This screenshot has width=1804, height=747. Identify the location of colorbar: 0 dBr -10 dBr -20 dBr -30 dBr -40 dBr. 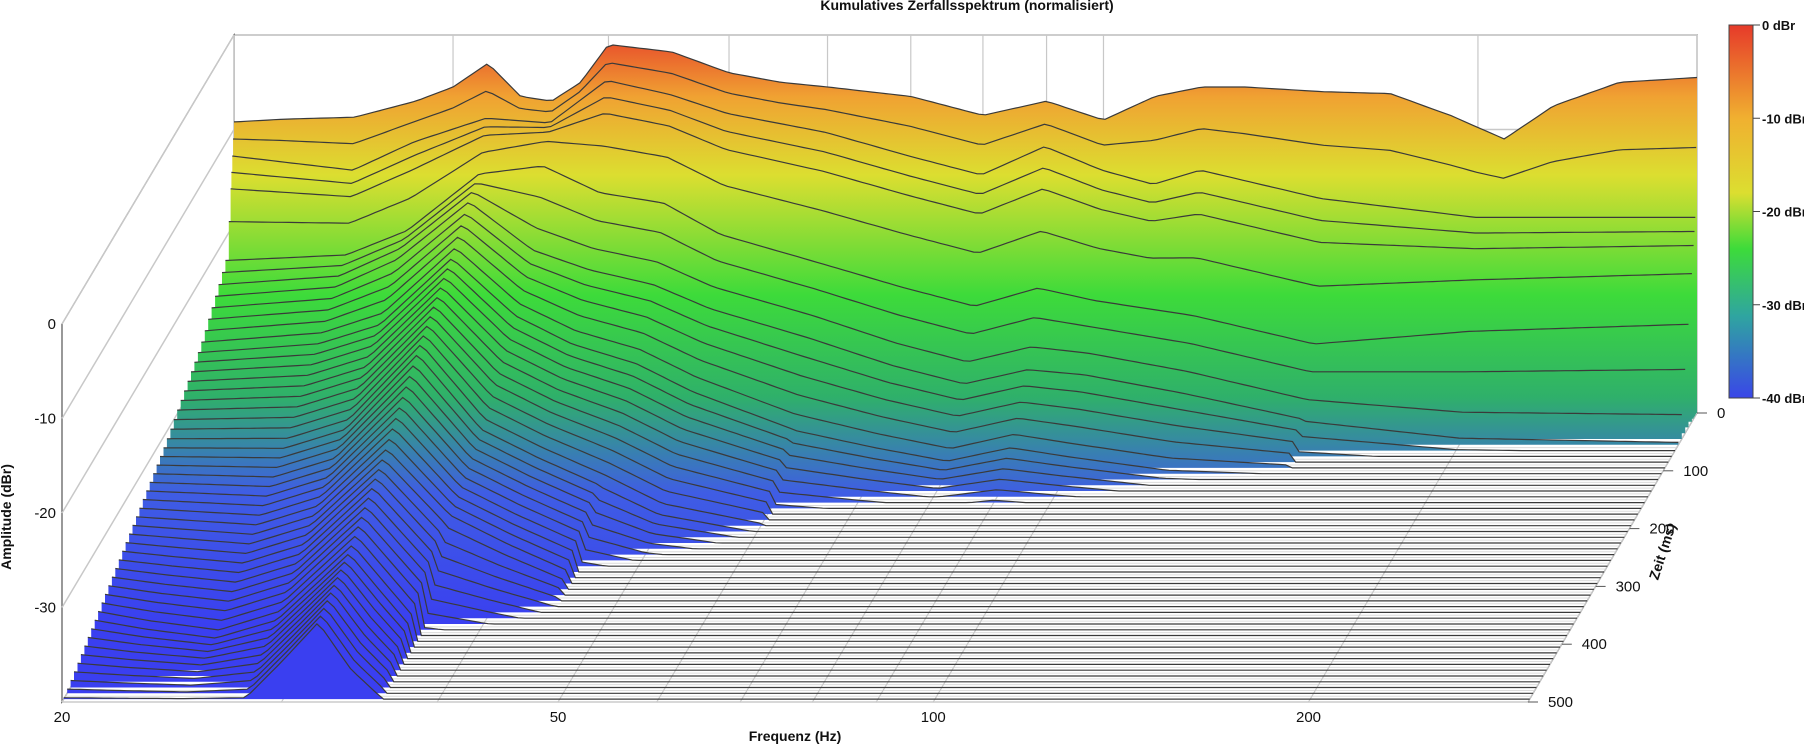
(1766, 212).